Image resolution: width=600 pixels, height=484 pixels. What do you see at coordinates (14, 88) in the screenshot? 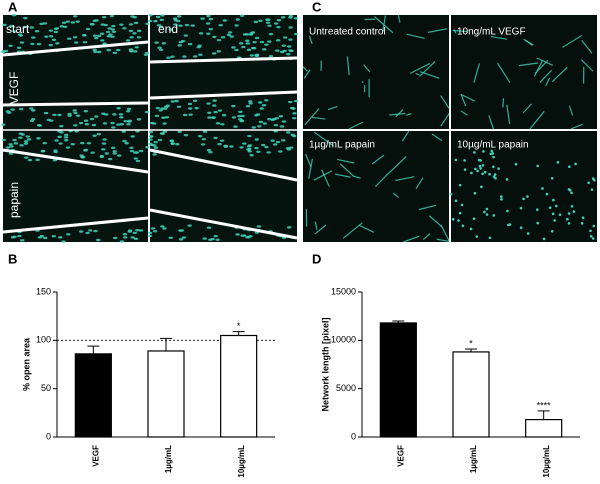
I see `image-label: VEGF` at bounding box center [14, 88].